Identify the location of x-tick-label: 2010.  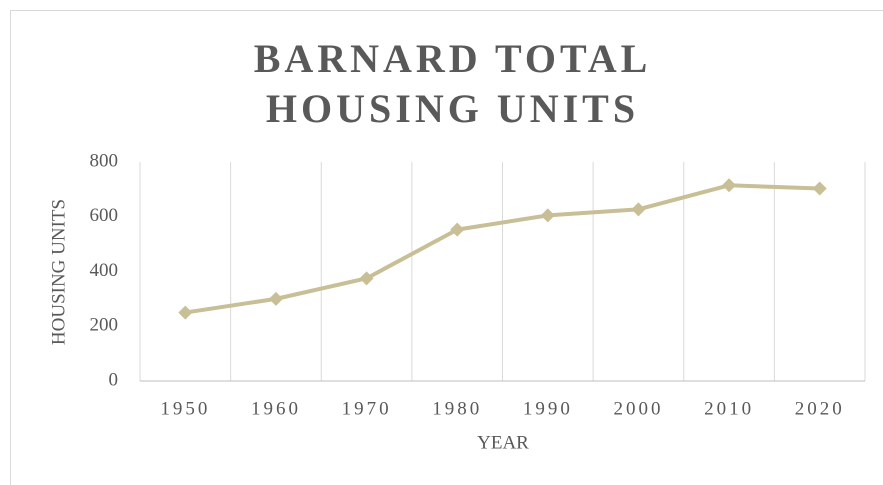
(729, 408).